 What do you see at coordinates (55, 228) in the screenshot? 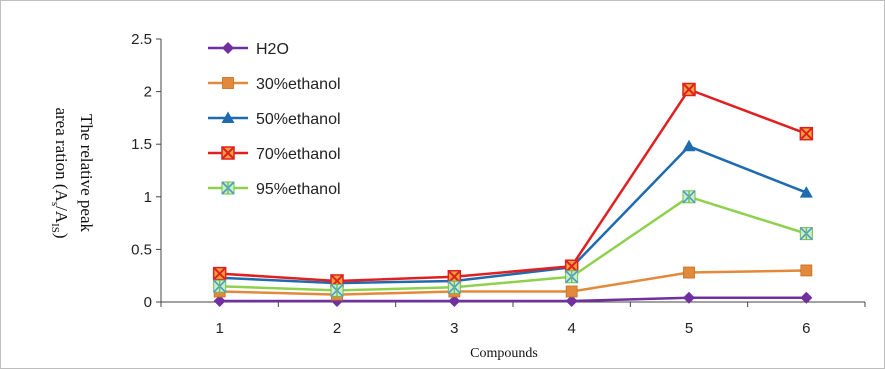
I see `y-axis-title-sub2: IS` at bounding box center [55, 228].